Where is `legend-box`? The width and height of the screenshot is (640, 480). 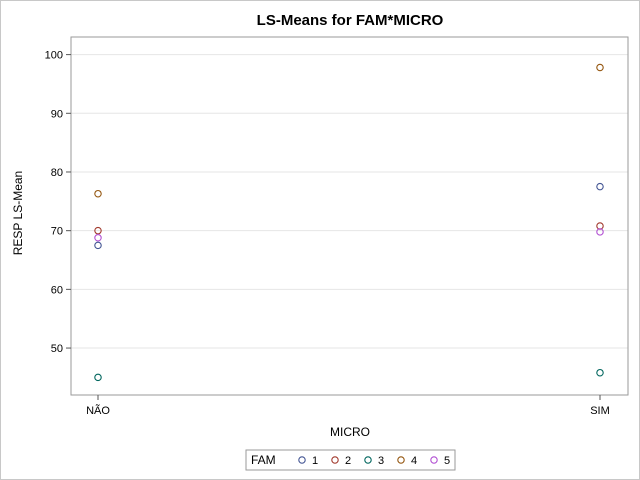
legend-box is located at coordinates (350, 460).